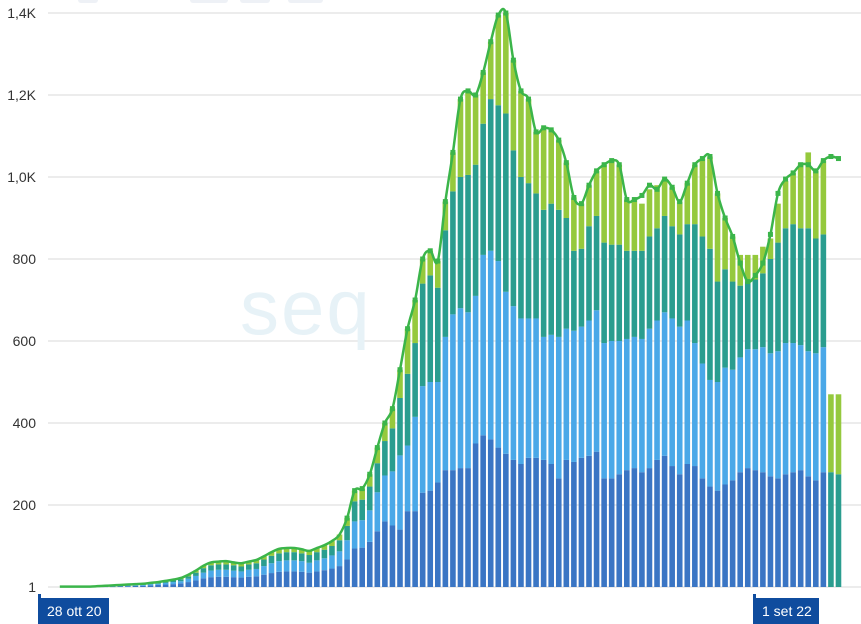 The width and height of the screenshot is (861, 624). I want to click on y-tick-label: 1,4K, so click(21, 13).